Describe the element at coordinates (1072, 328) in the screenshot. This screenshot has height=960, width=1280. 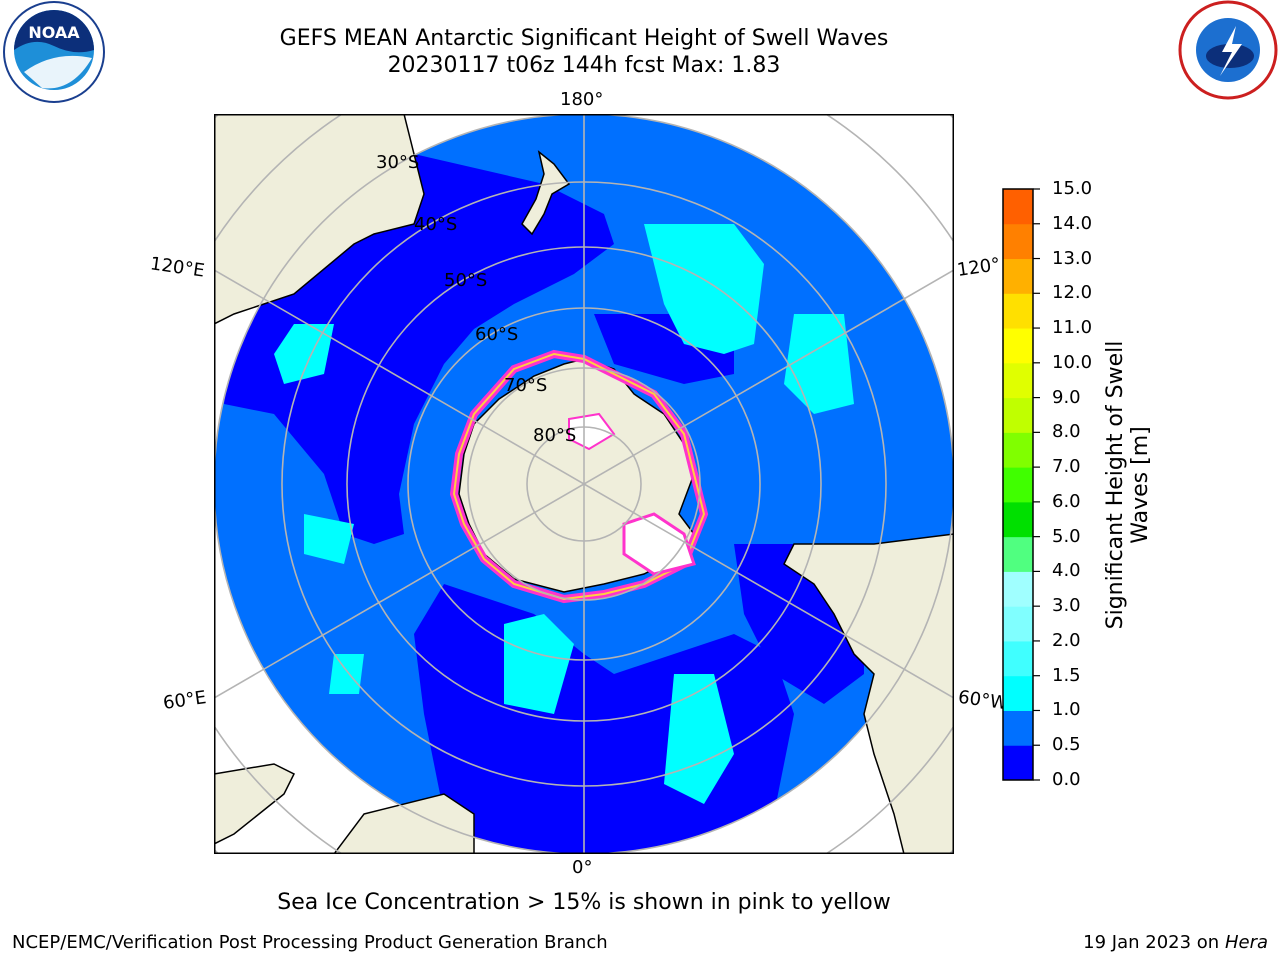
I see `colorbar-tick-label: 11.0` at that location.